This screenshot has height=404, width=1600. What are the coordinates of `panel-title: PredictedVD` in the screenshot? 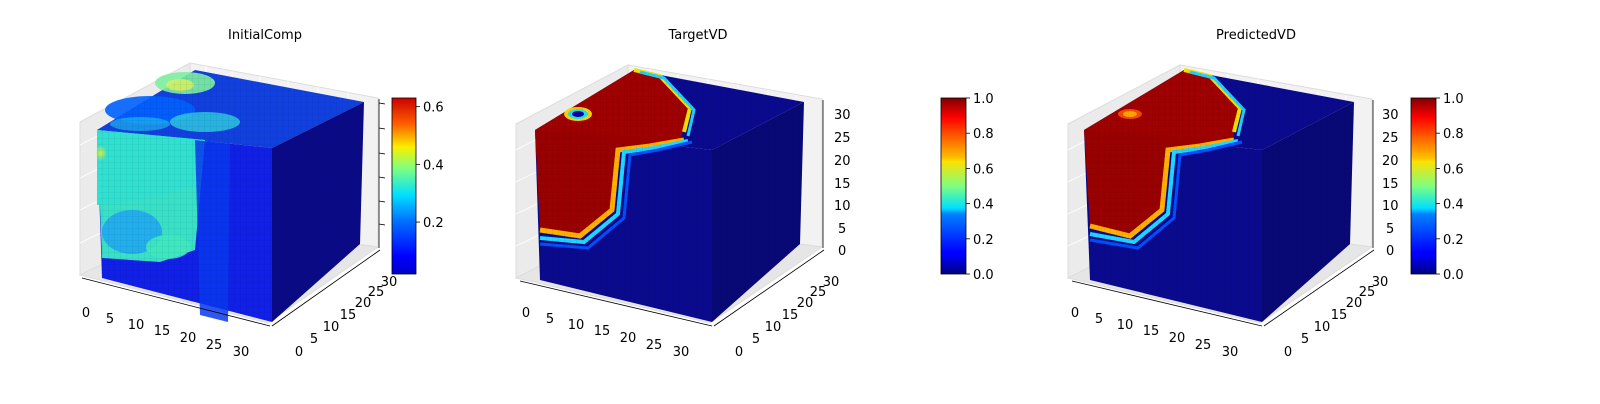 It's located at (1256, 35).